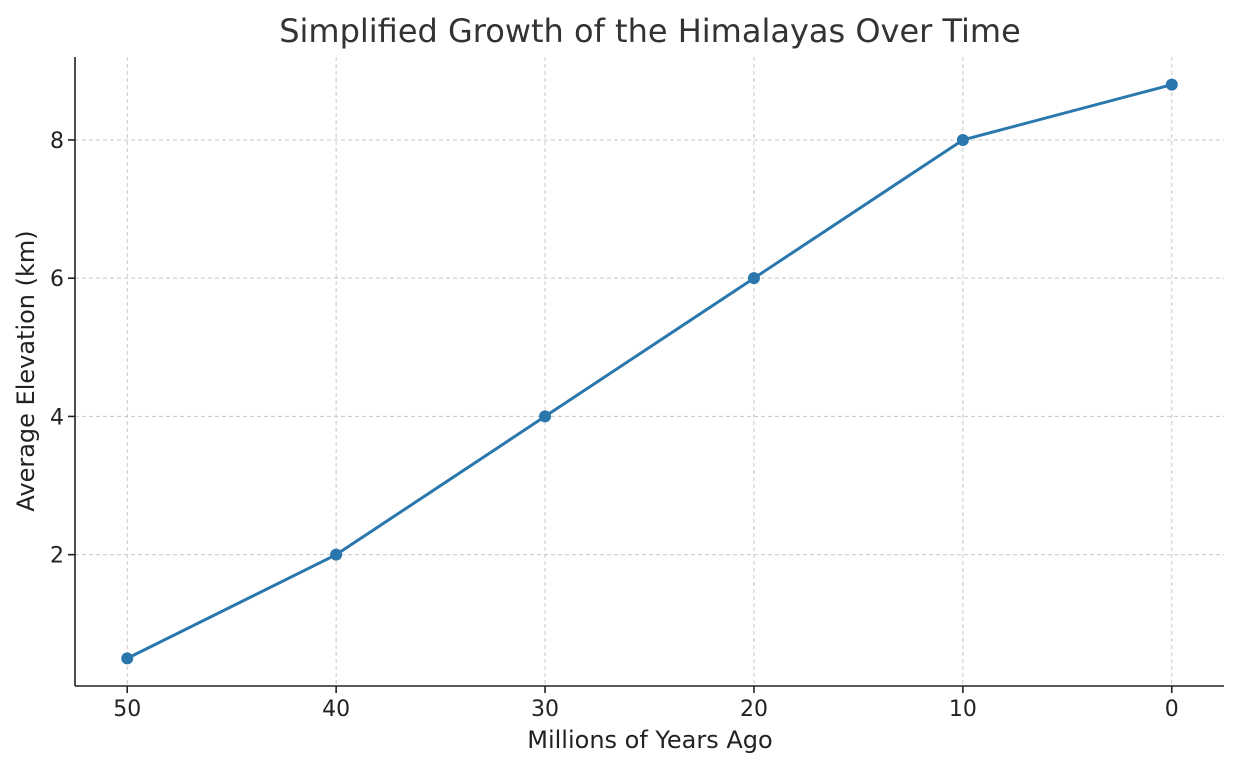  What do you see at coordinates (57, 417) in the screenshot?
I see `y-tick-label: 4` at bounding box center [57, 417].